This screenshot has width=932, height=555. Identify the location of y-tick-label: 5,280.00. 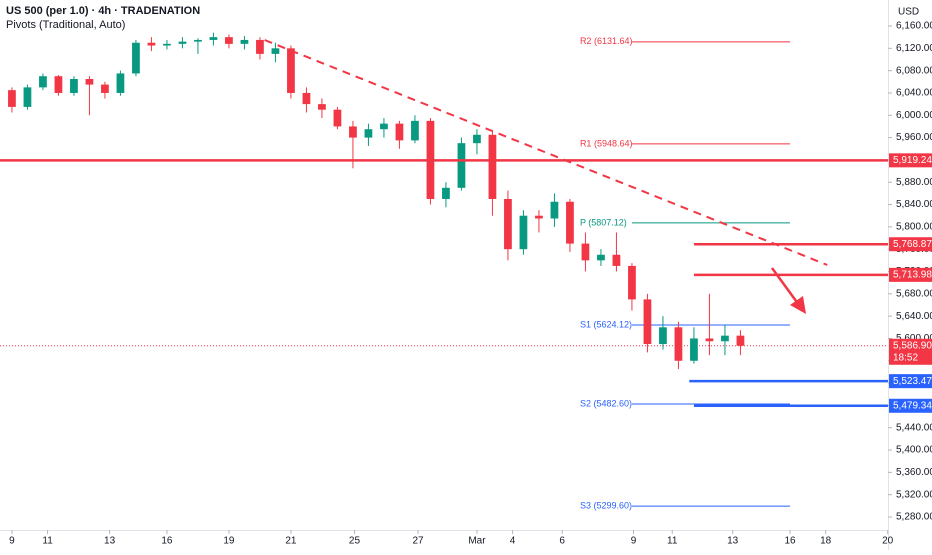
(914, 517).